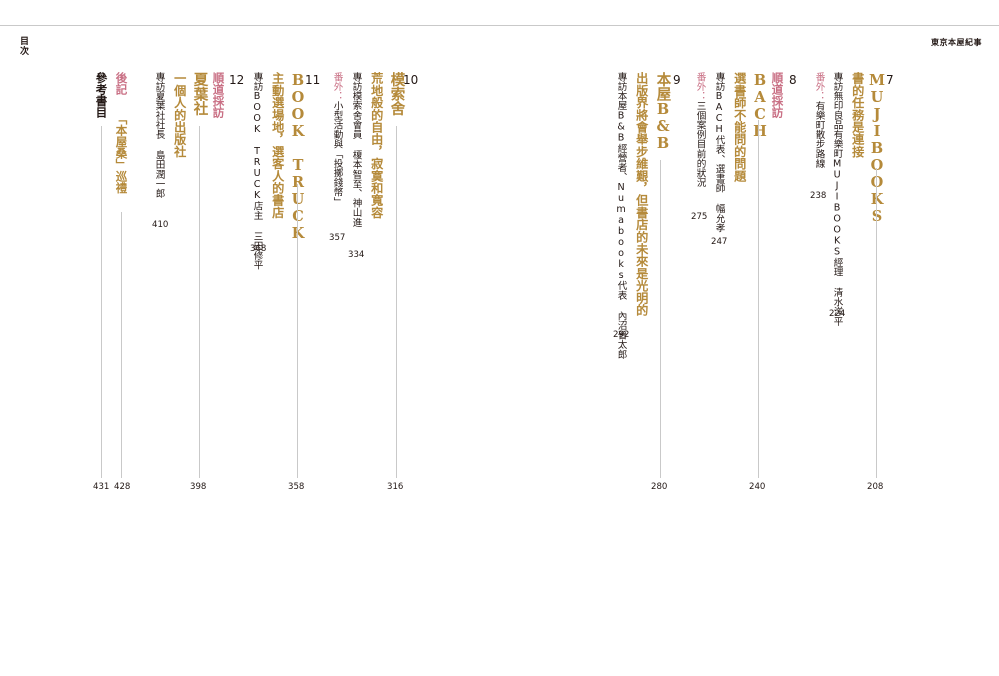 This screenshot has width=999, height=676. I want to click on chapter-10-page: 316, so click(395, 487).